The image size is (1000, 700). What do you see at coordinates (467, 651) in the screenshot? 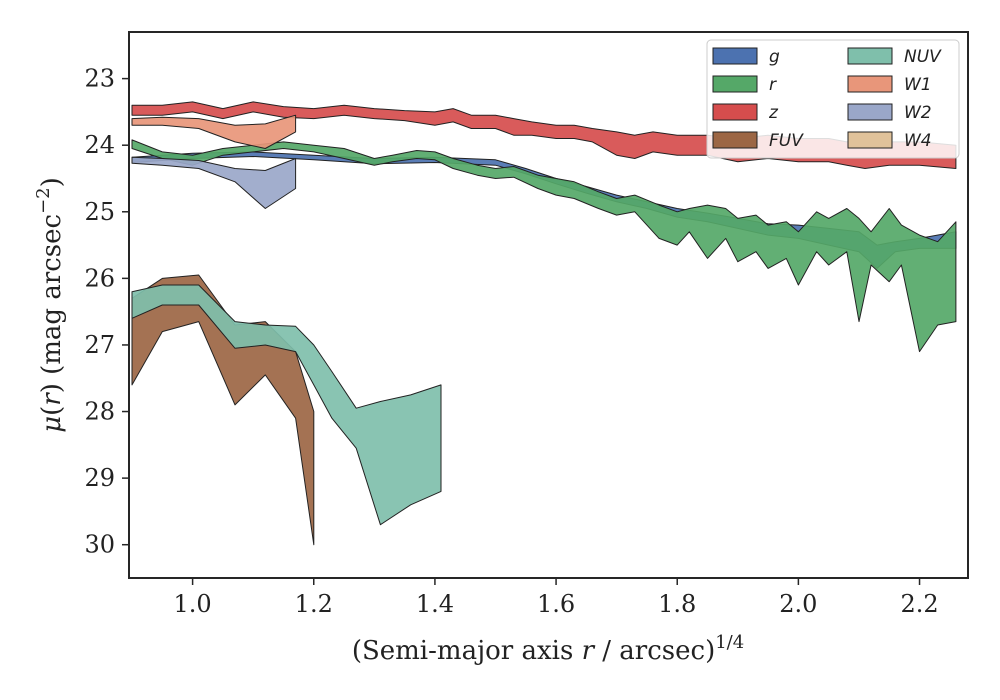
I see `x-axis-label-main: (Semi-major axis` at bounding box center [467, 651].